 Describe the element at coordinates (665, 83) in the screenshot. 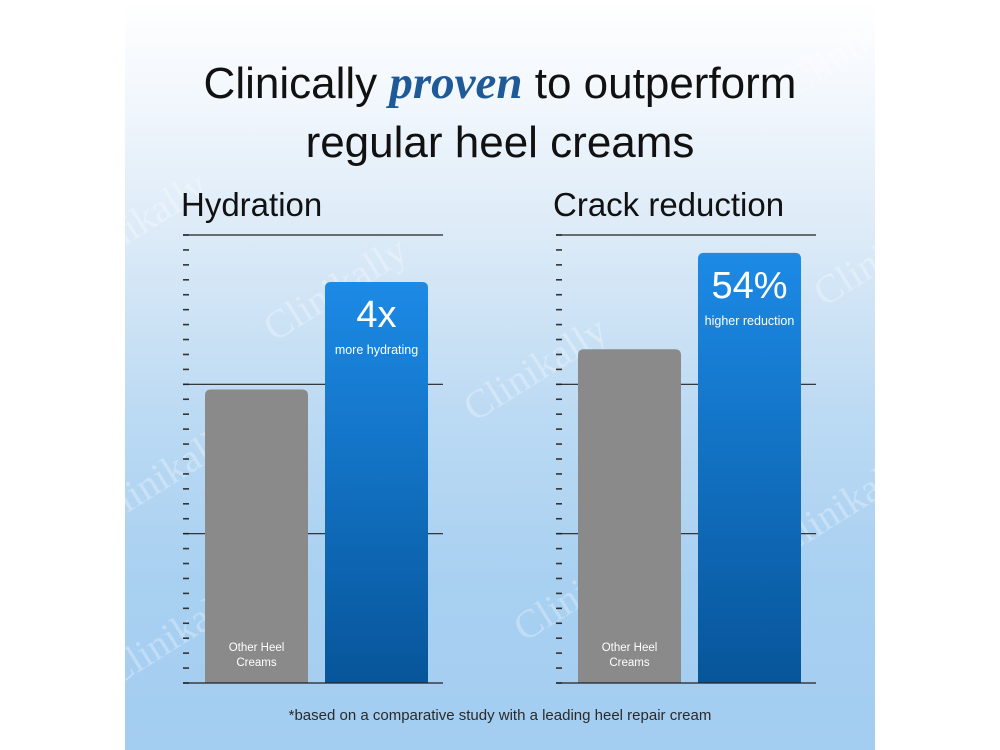

I see `headline-part-2: to outperform` at that location.